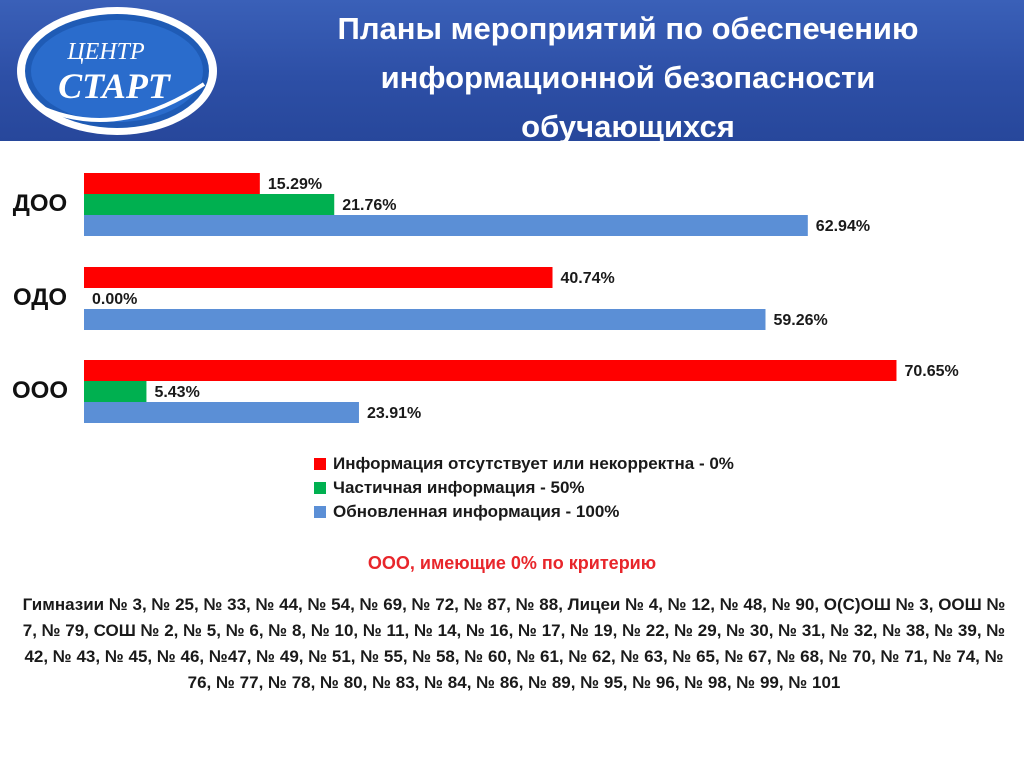 Image resolution: width=1024 pixels, height=768 pixels. What do you see at coordinates (295, 184) in the screenshot?
I see `data-label: 15.29%` at bounding box center [295, 184].